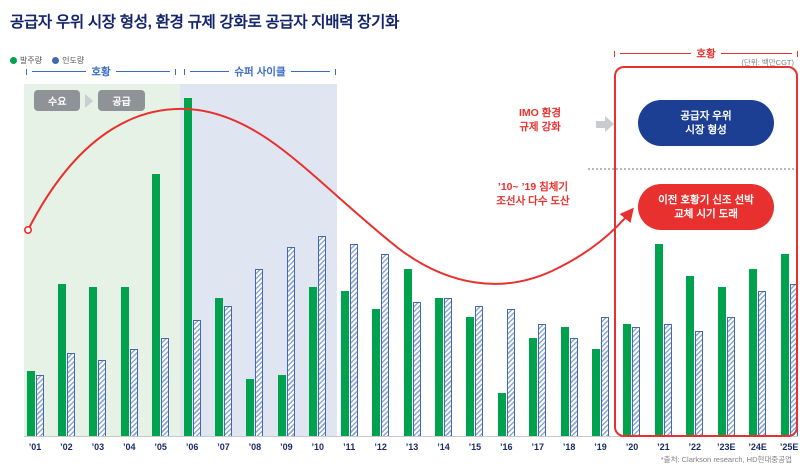 The height and width of the screenshot is (469, 800). What do you see at coordinates (663, 447) in the screenshot?
I see `x-axis-label: ’21` at bounding box center [663, 447].